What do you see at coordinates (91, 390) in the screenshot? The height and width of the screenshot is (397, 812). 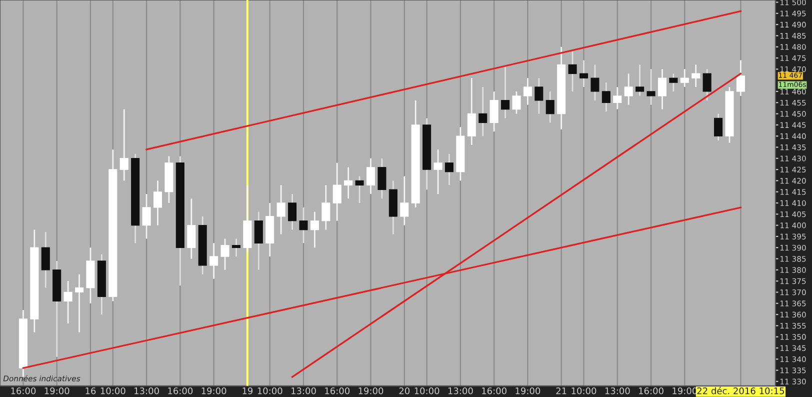 I see `x-tick-label: 16` at bounding box center [91, 390].